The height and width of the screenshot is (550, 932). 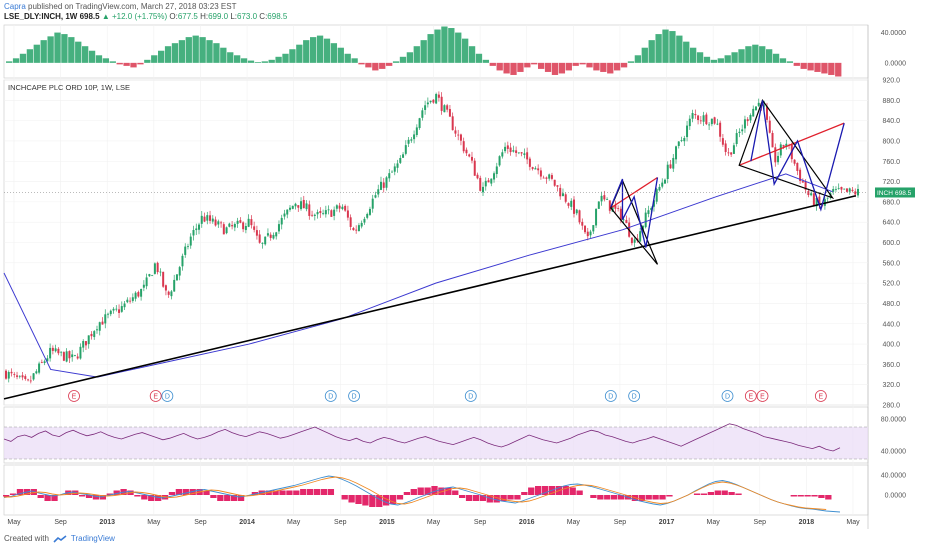 I want to click on price-tick-label: 280.0, so click(x=891, y=406).